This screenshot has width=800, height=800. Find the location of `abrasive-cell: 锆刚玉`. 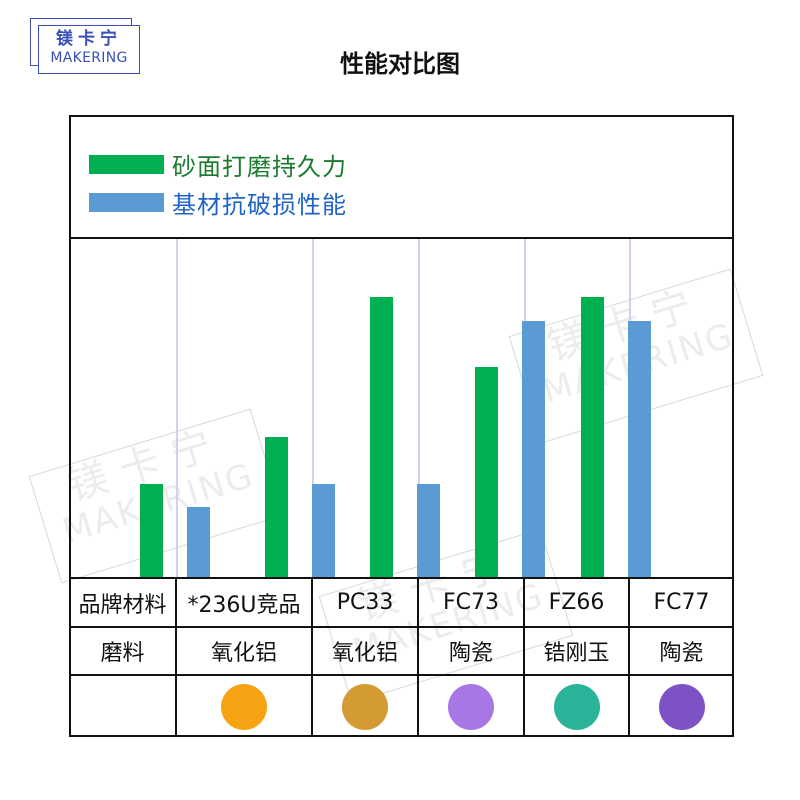

abrasive-cell: 锆刚玉 is located at coordinates (576, 653).